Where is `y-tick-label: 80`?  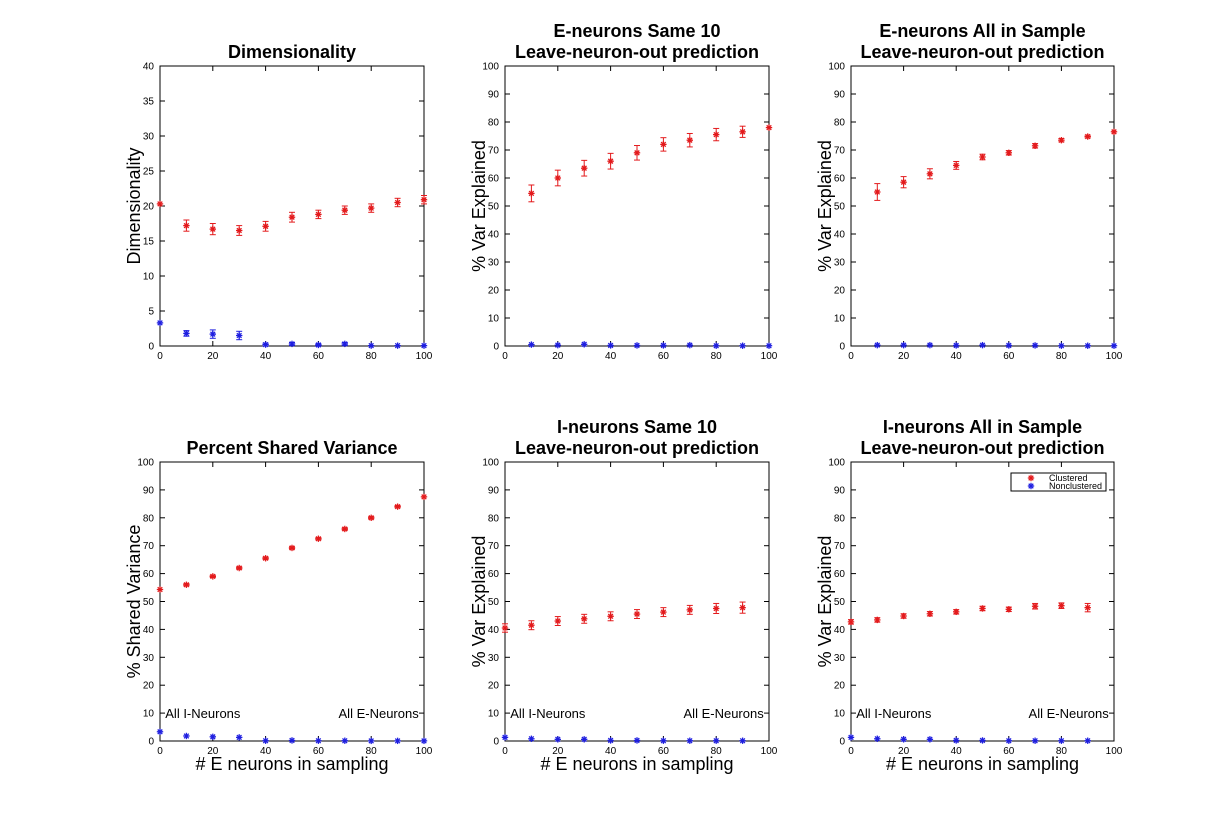 y-tick-label: 80 is located at coordinates (840, 123).